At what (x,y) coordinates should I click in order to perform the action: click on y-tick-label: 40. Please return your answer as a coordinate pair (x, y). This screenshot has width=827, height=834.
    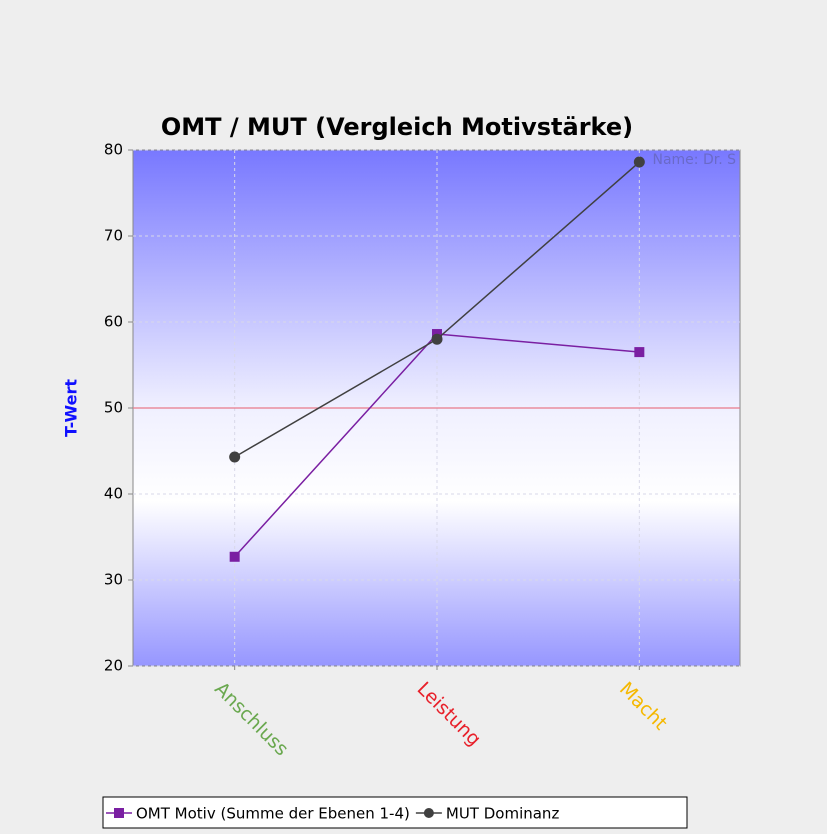
    Looking at the image, I should click on (113, 494).